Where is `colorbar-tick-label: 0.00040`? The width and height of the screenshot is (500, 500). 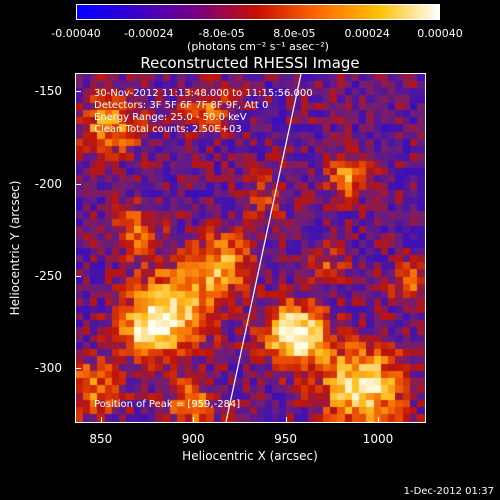 colorbar-tick-label: 0.00040 is located at coordinates (440, 33).